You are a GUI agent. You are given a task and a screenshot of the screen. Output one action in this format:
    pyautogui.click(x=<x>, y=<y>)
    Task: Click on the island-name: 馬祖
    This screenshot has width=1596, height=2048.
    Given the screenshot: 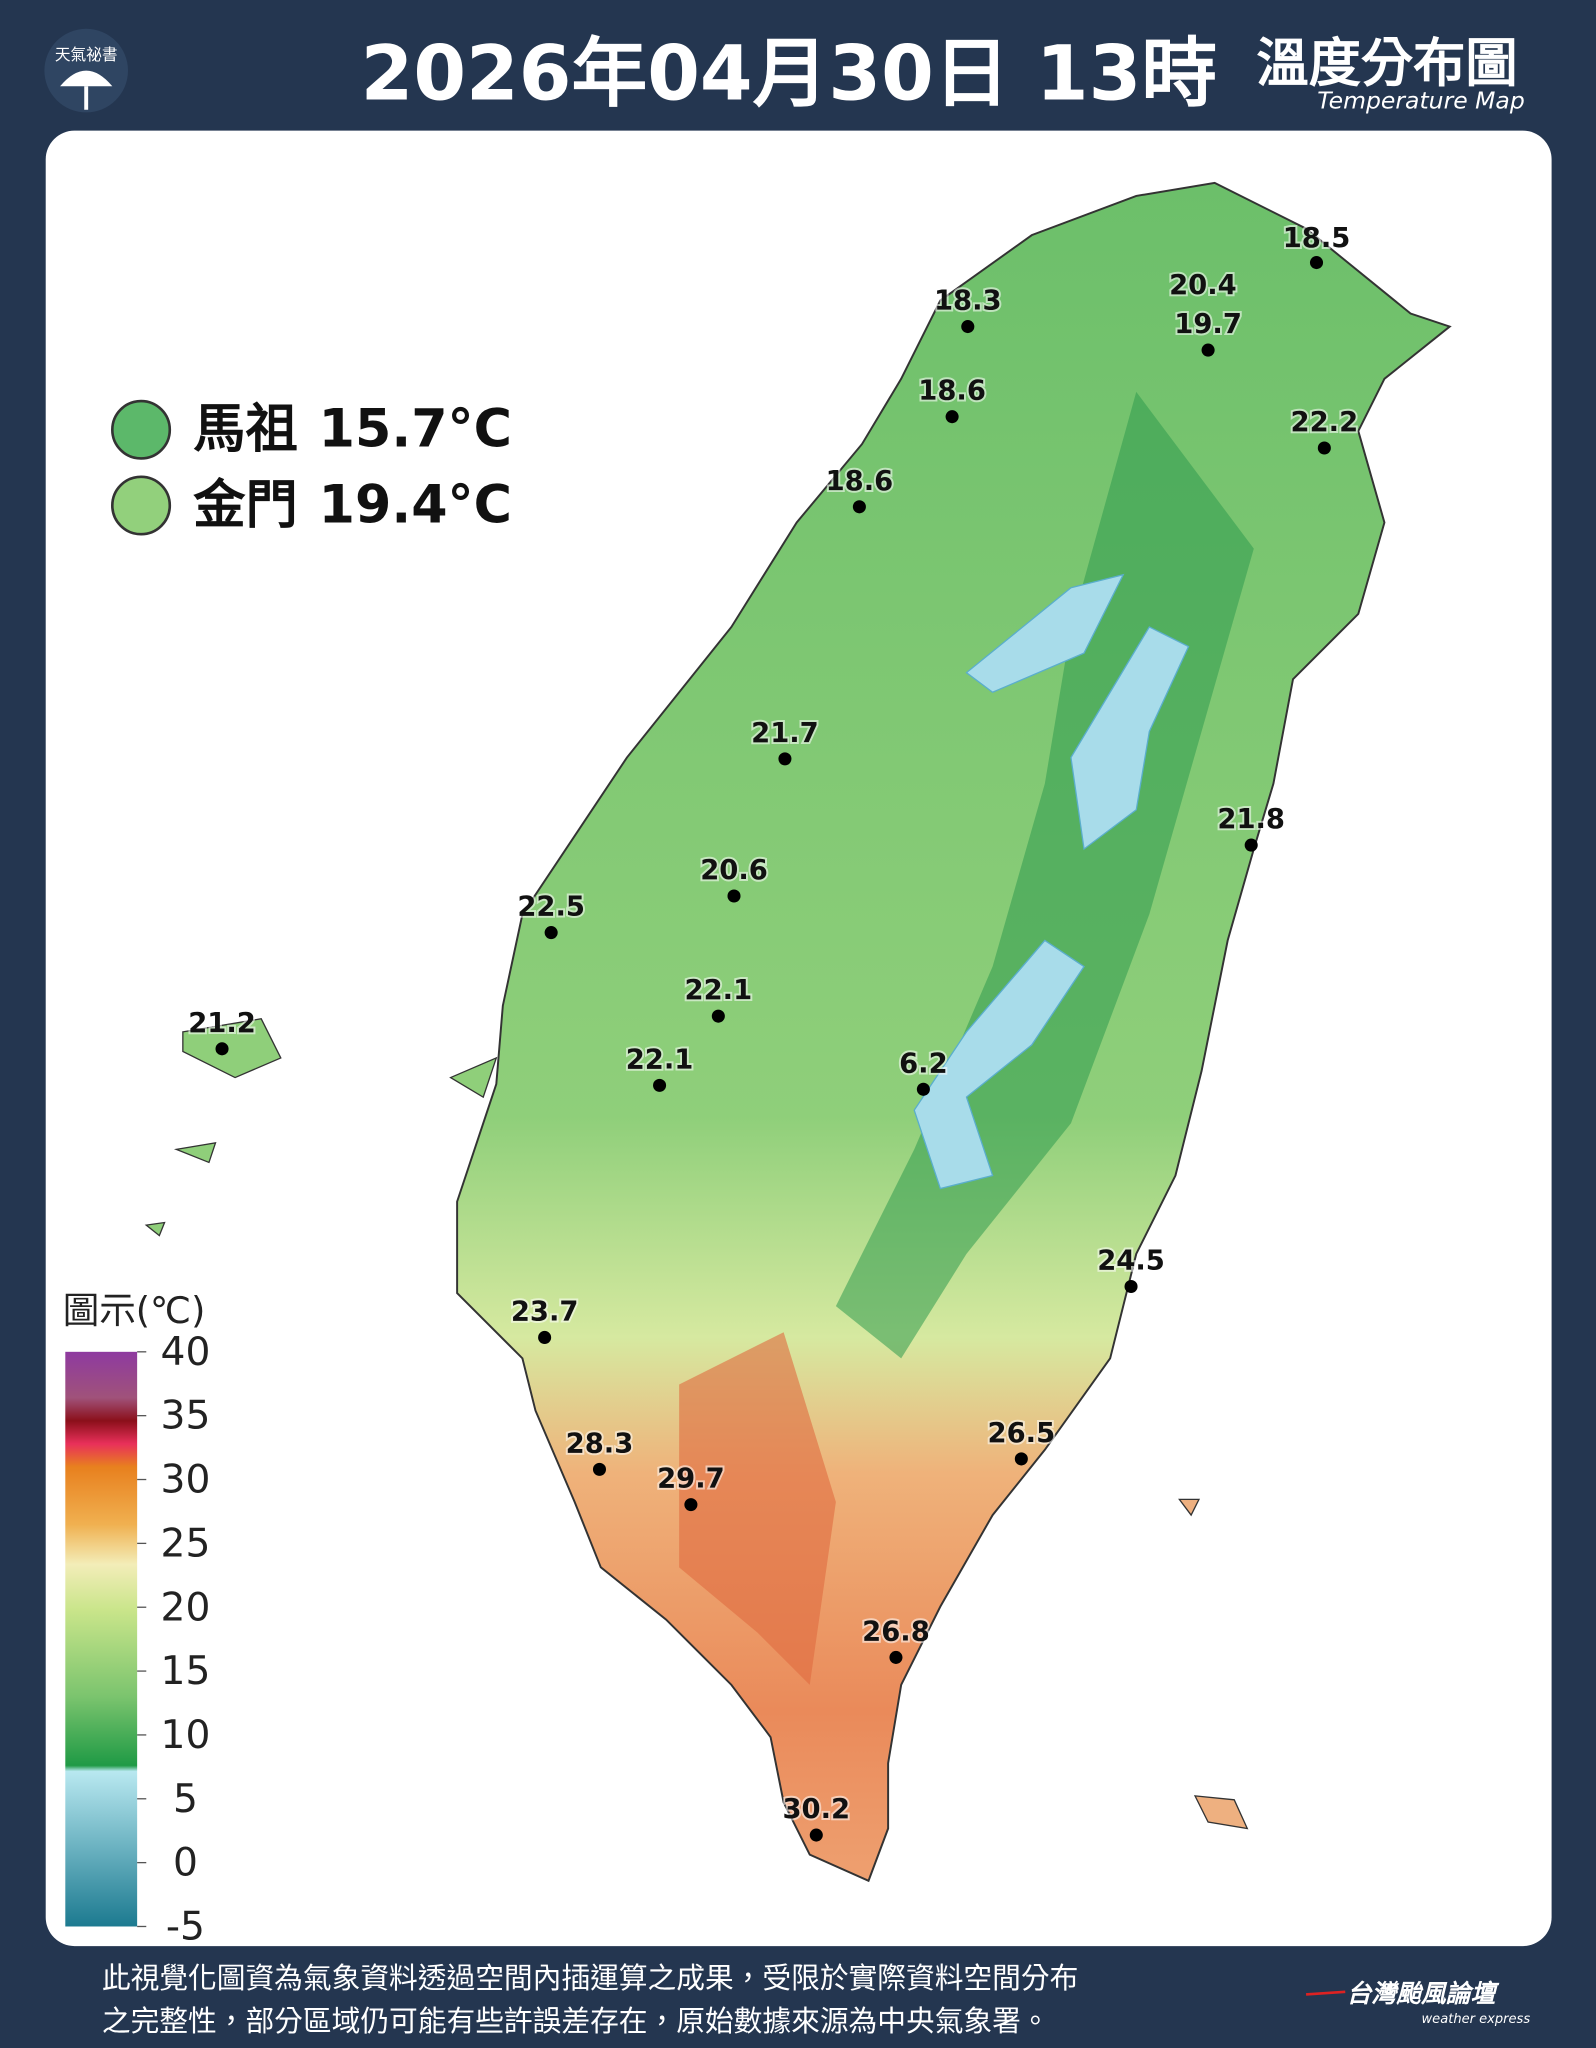 What is the action you would take?
    pyautogui.click(x=245, y=430)
    